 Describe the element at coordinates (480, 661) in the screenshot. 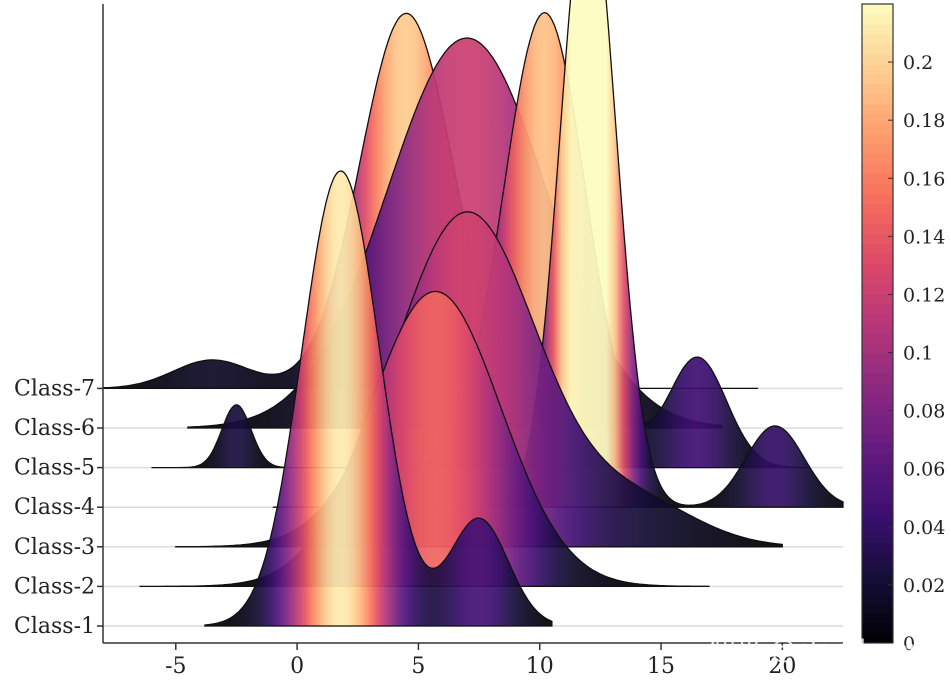

I see `x-axis-ticks: -5 0 5 10 15 20` at that location.